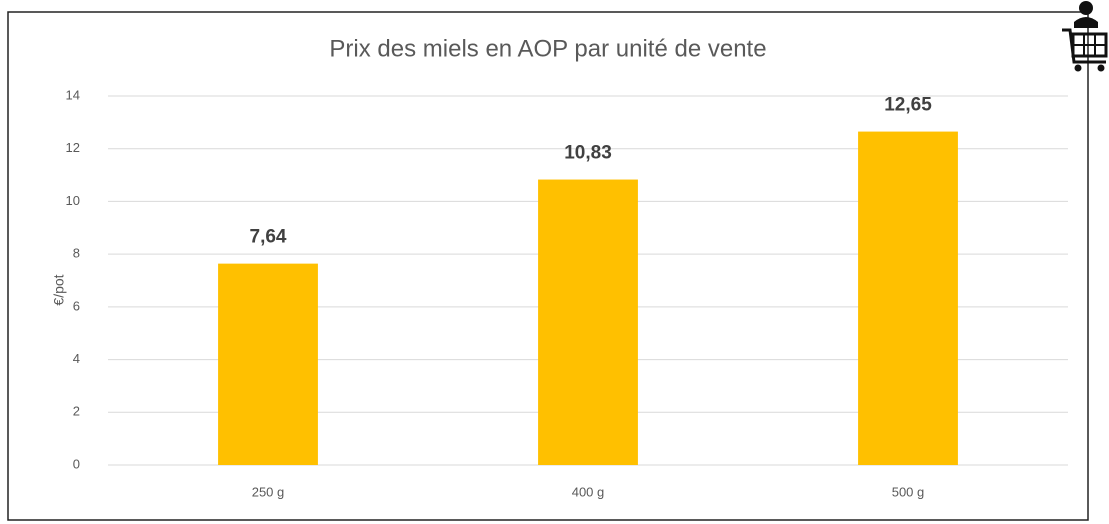 The width and height of the screenshot is (1109, 524). Describe the element at coordinates (1085, 36) in the screenshot. I see `cart-icon` at that location.